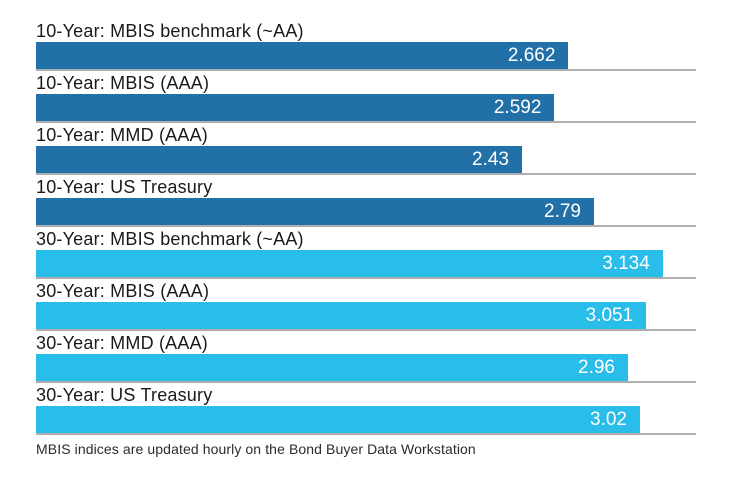 The image size is (740, 482). I want to click on bar-track-with-baseline: 3.134, so click(366, 264).